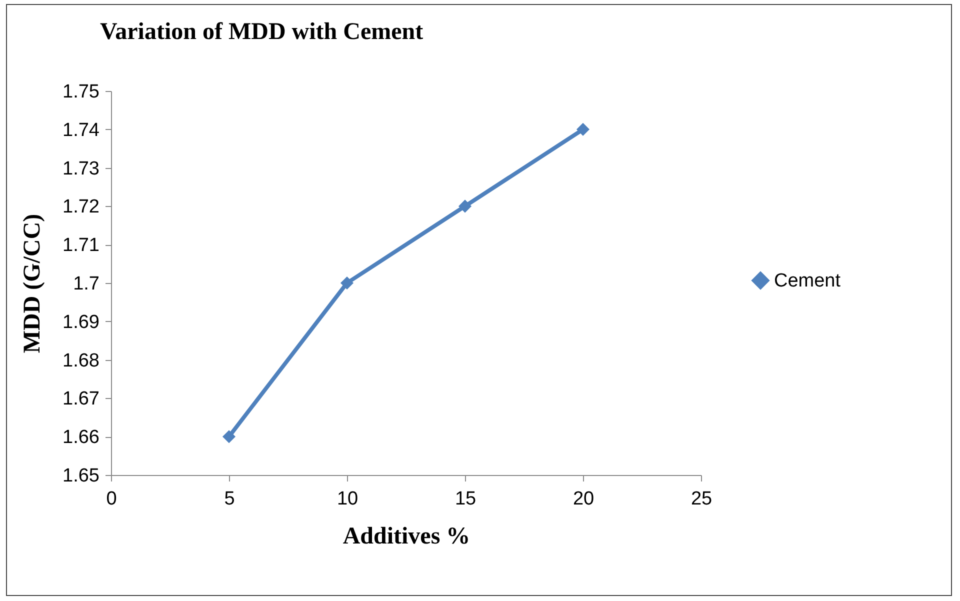 This screenshot has height=601, width=960. What do you see at coordinates (81, 92) in the screenshot?
I see `y-tick-label: 1.75` at bounding box center [81, 92].